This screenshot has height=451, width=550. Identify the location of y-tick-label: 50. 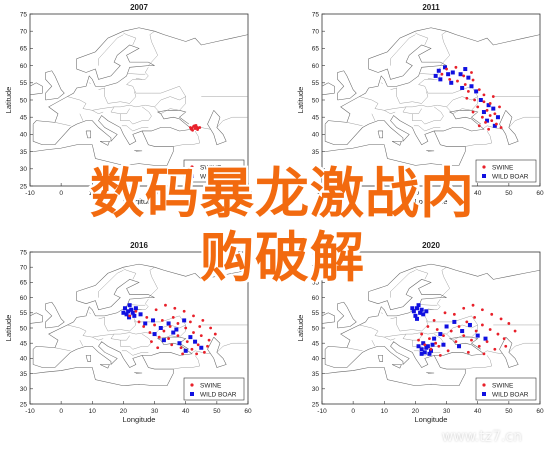
(316, 100).